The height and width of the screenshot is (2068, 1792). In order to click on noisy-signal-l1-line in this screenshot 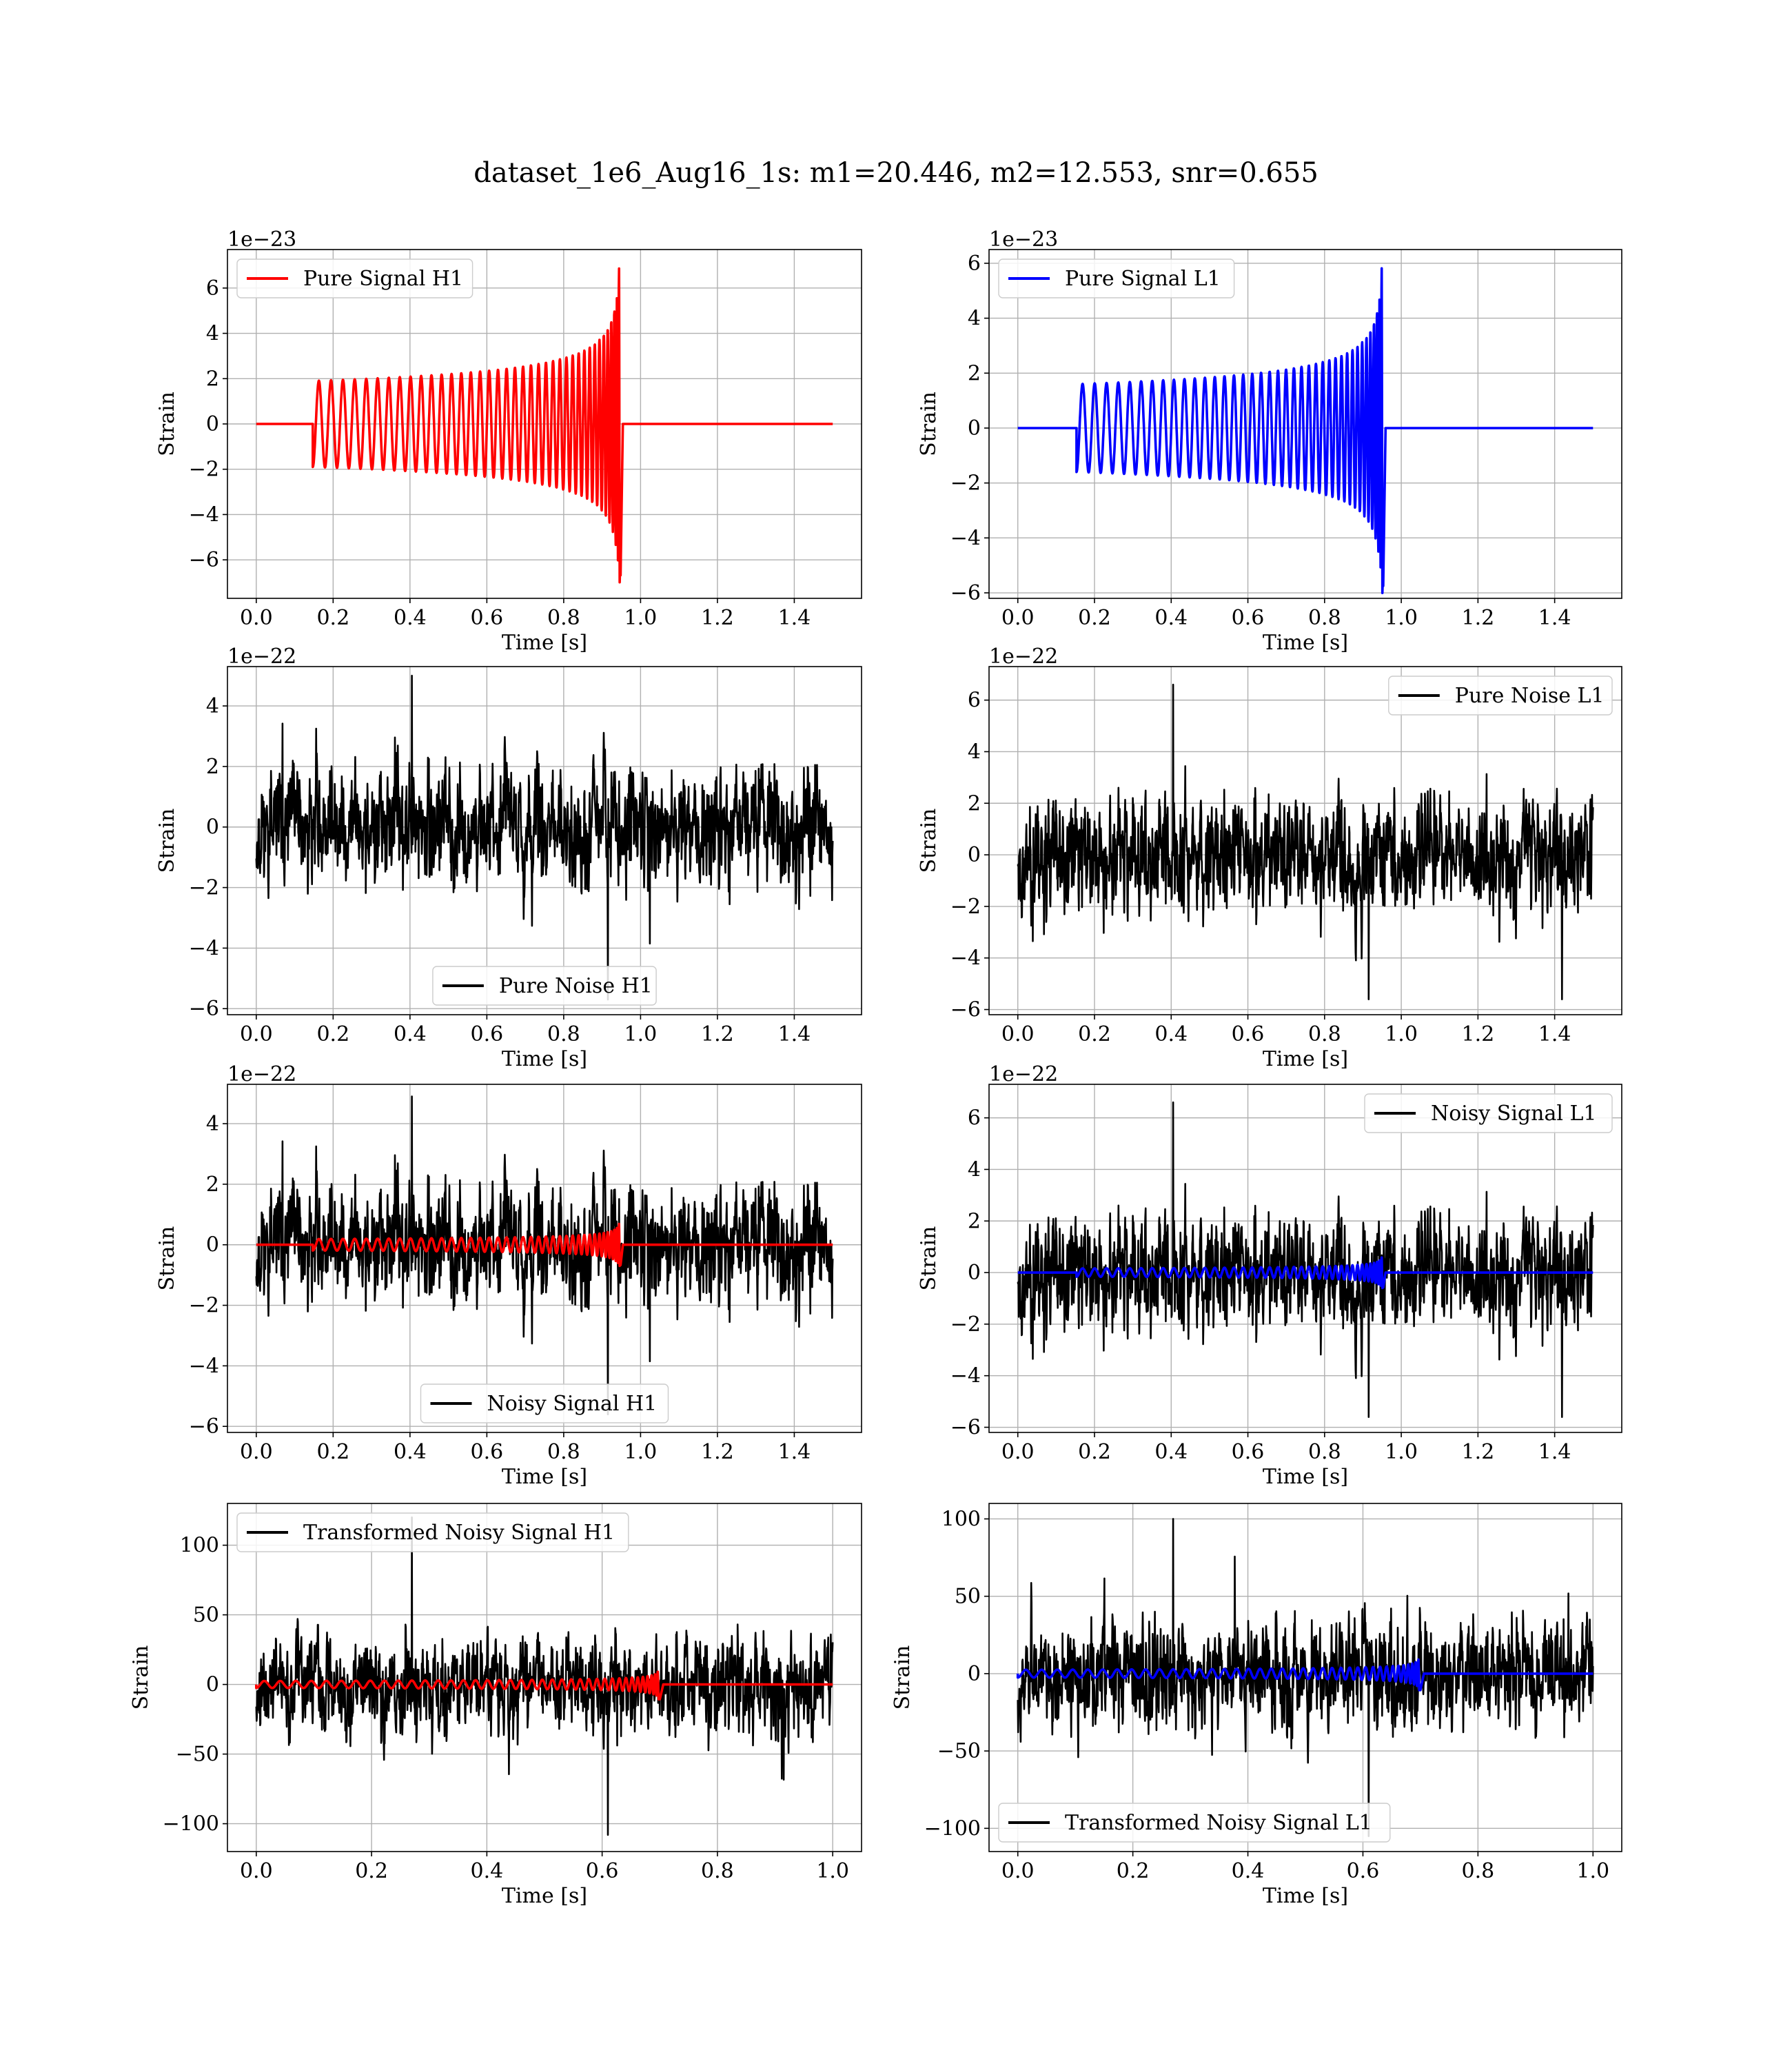, I will do `click(1305, 1259)`.